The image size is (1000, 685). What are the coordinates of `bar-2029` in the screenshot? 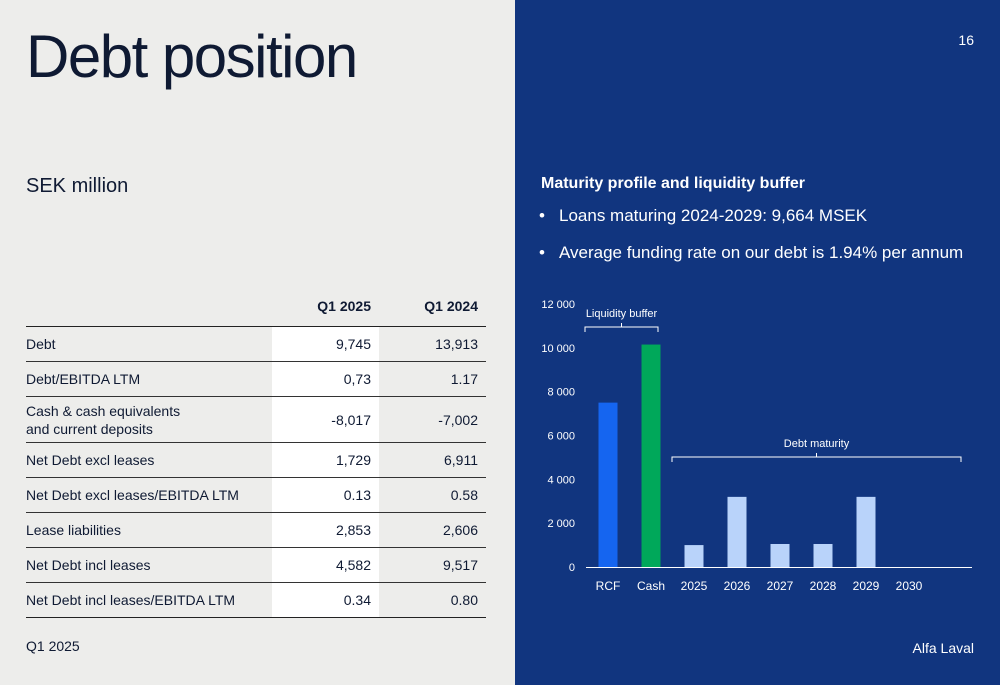 It's located at (866, 531).